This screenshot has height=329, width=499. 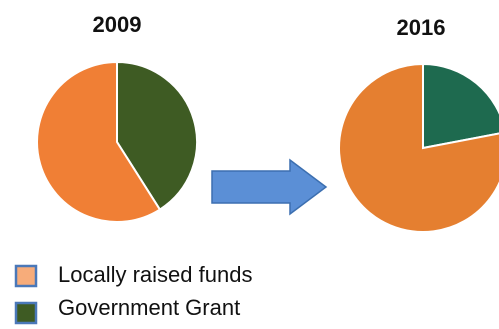 What do you see at coordinates (99, 141) in the screenshot?
I see `pie-slice-2009-locally-raised` at bounding box center [99, 141].